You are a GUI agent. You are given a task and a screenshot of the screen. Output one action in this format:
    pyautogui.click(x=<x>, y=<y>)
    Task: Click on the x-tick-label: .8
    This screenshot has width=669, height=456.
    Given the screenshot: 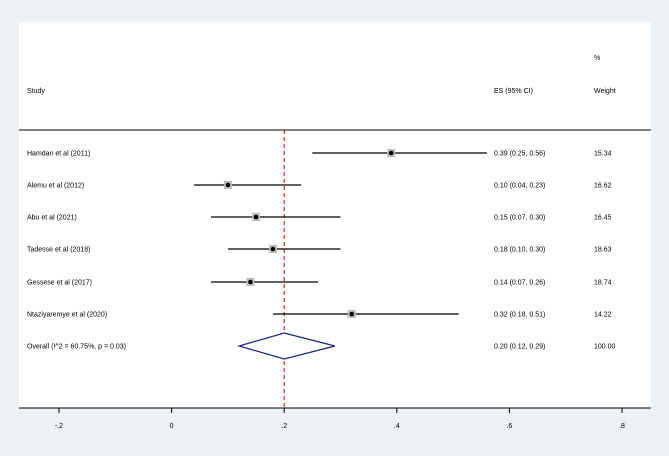 What is the action you would take?
    pyautogui.click(x=622, y=426)
    